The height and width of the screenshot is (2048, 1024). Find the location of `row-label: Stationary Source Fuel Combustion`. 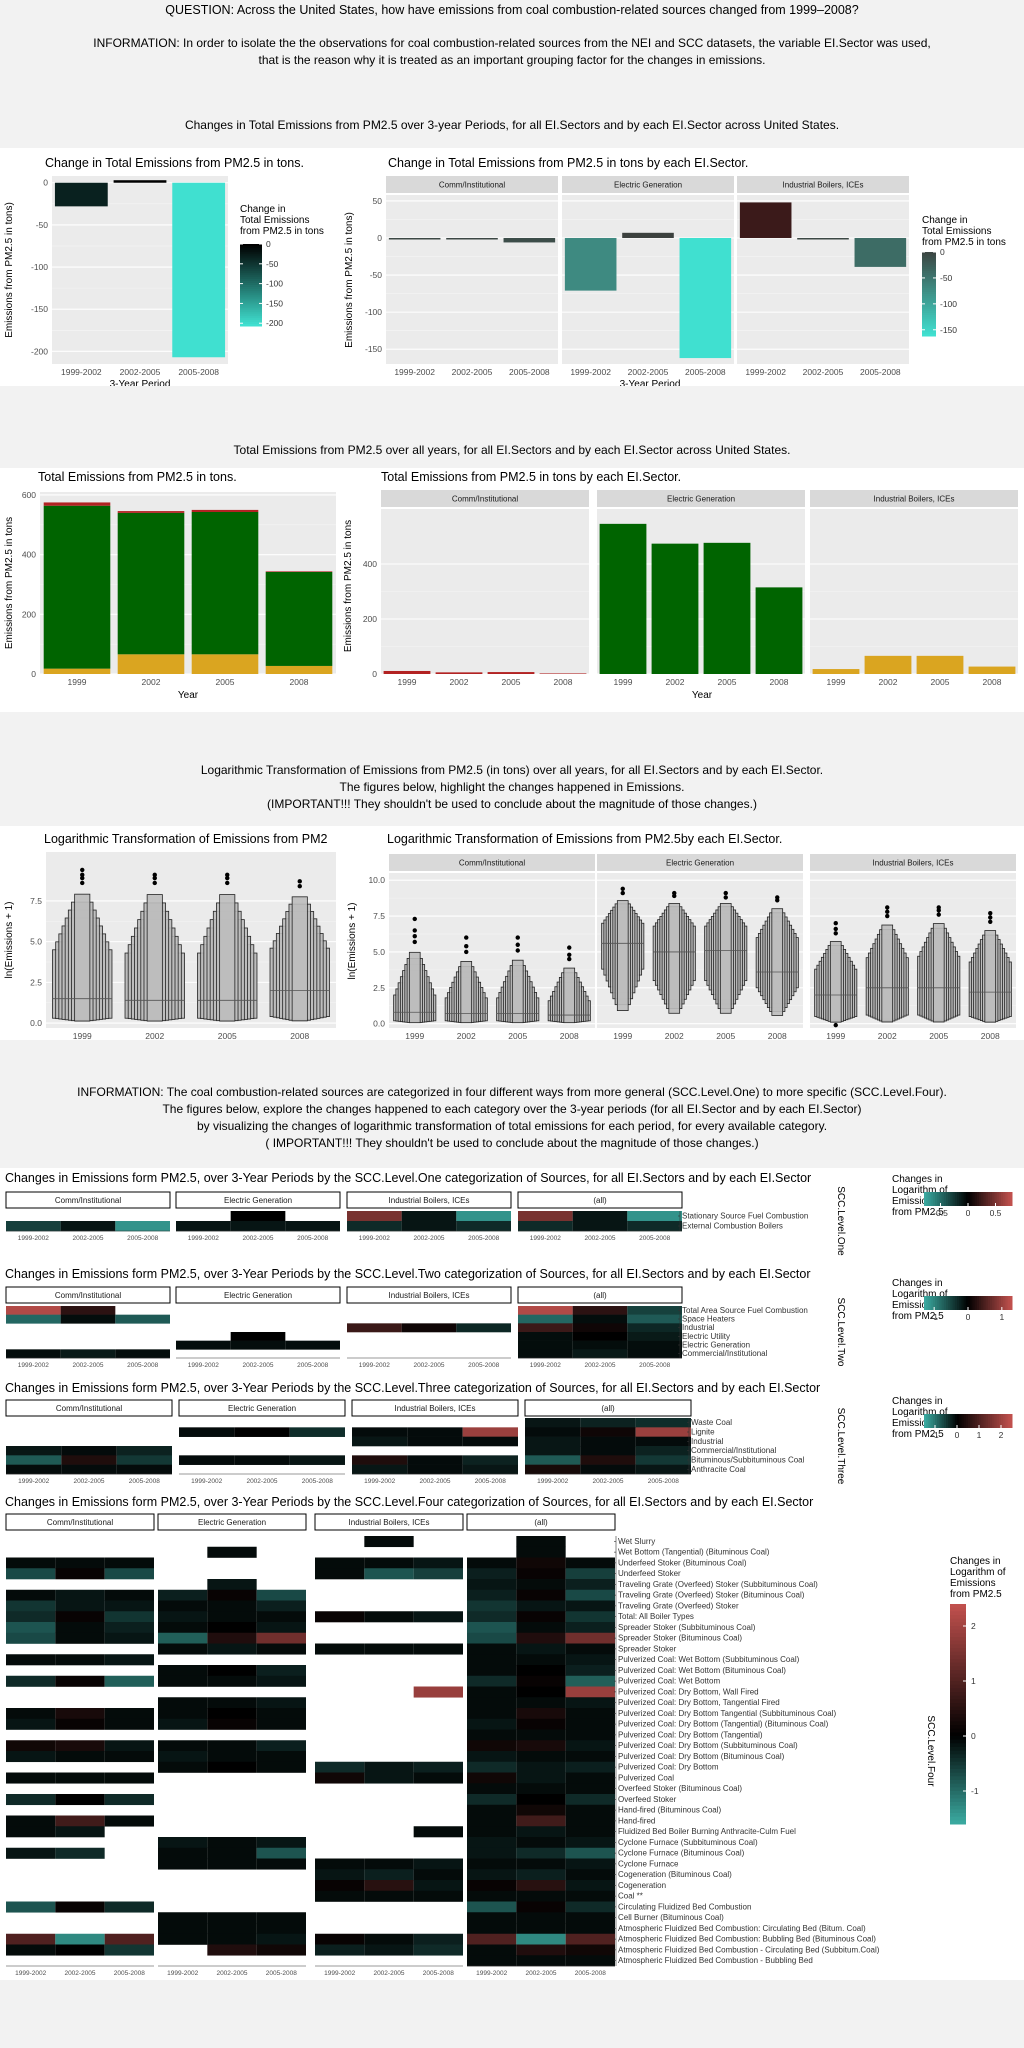

row-label: Stationary Source Fuel Combustion is located at coordinates (745, 1216).